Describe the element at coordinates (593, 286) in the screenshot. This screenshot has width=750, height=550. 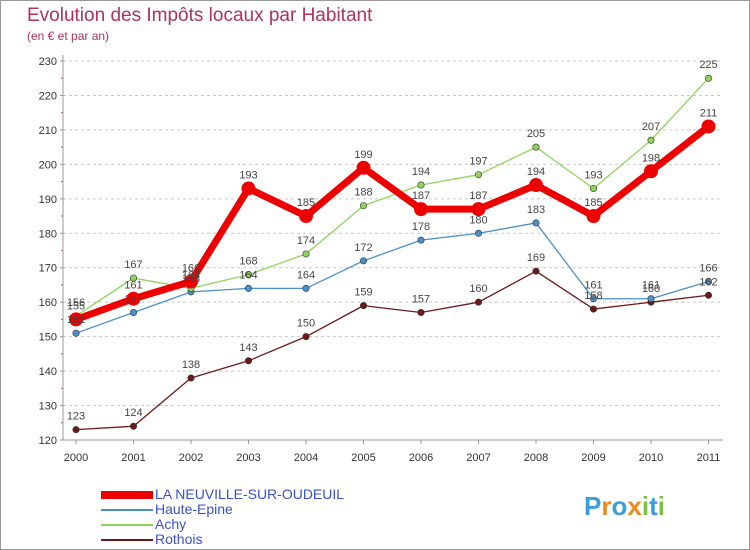
I see `data-label: 161` at that location.